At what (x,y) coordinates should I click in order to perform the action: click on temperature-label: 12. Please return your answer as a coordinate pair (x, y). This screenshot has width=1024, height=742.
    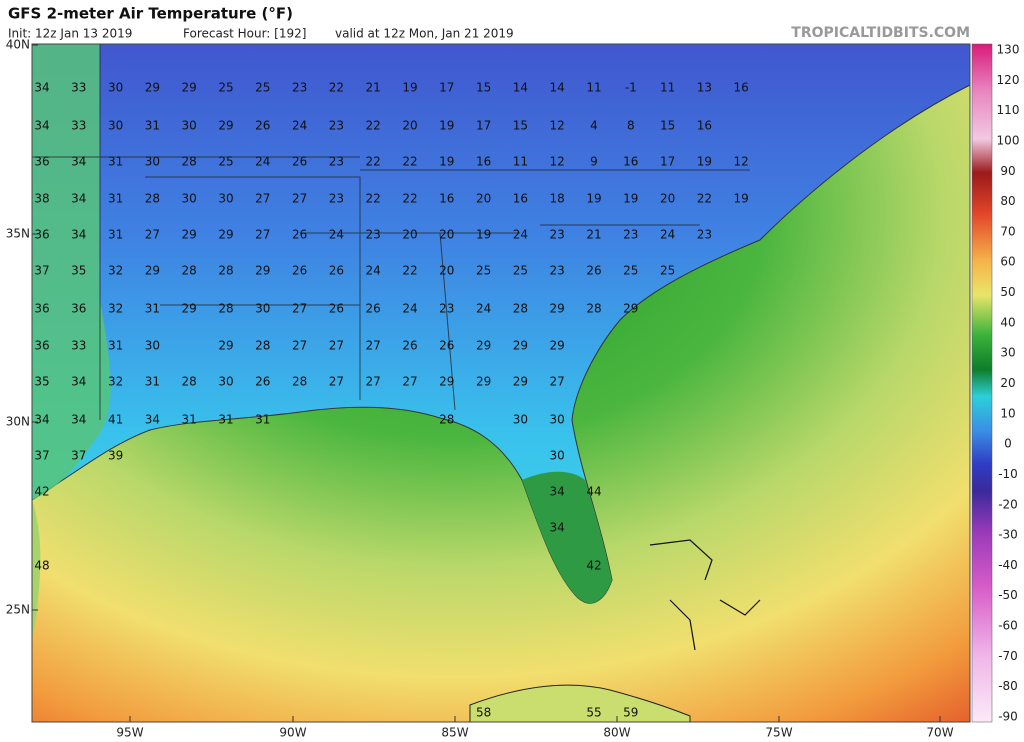
    Looking at the image, I should click on (741, 162).